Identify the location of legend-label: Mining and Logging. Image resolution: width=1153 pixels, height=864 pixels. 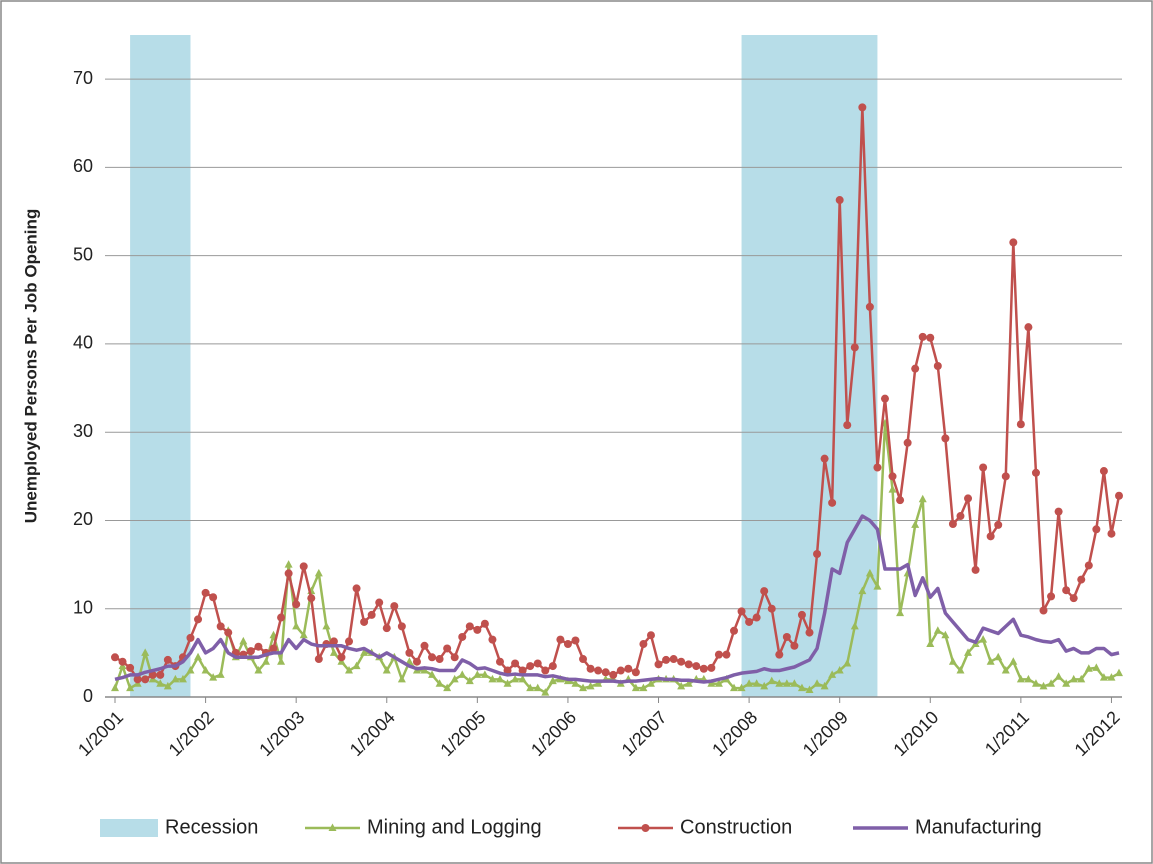
(454, 827).